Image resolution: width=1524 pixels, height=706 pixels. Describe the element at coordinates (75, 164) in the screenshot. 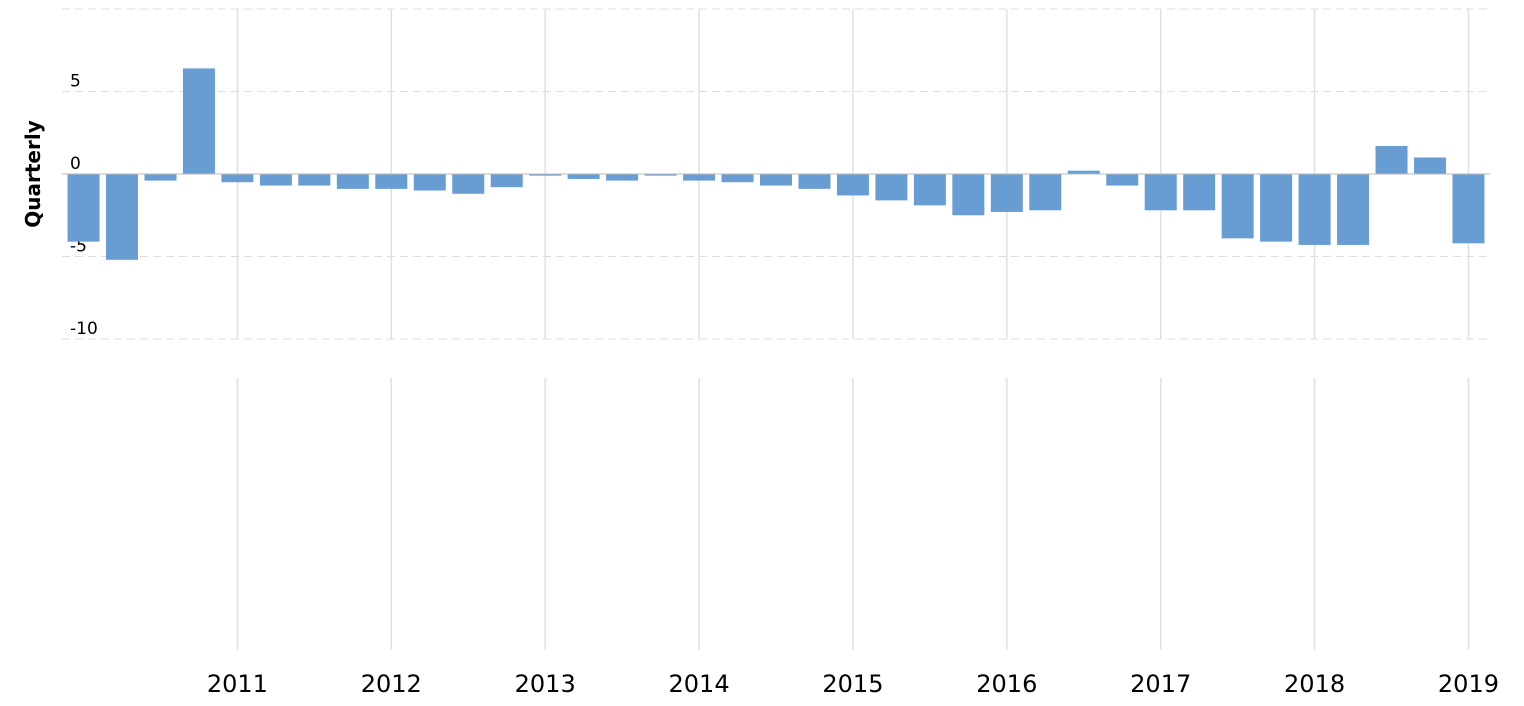

I see `y-tick-label: 0` at that location.